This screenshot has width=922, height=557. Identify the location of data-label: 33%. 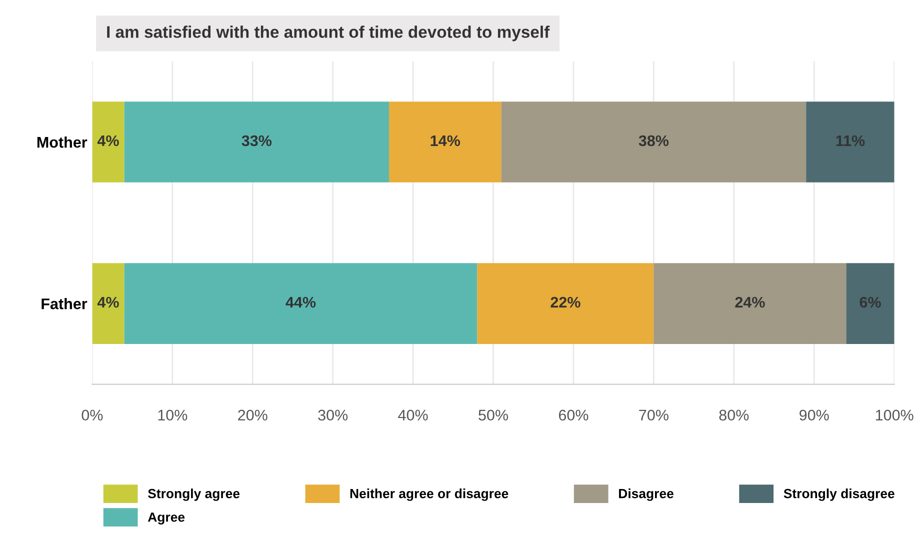
(257, 140).